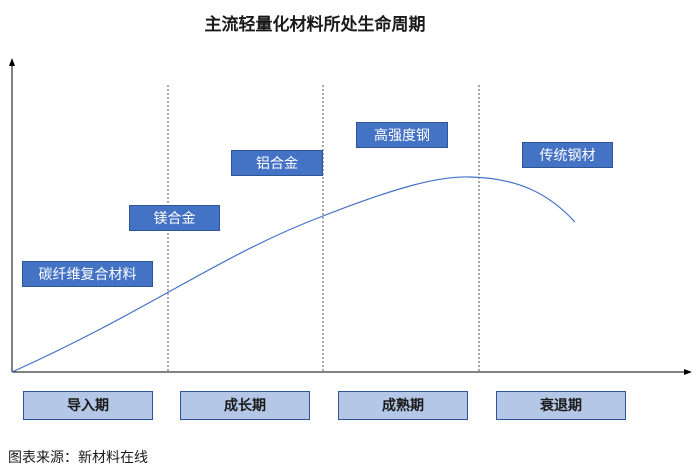  I want to click on material-magnesium-alloy: 镁合金, so click(174, 218).